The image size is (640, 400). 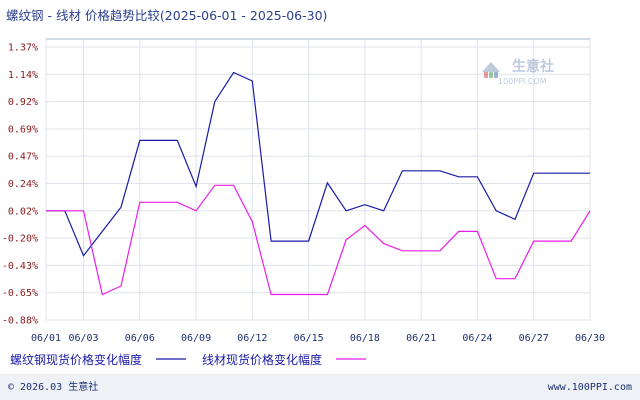 I want to click on y-tick-label: 0.24%, so click(x=23, y=184).